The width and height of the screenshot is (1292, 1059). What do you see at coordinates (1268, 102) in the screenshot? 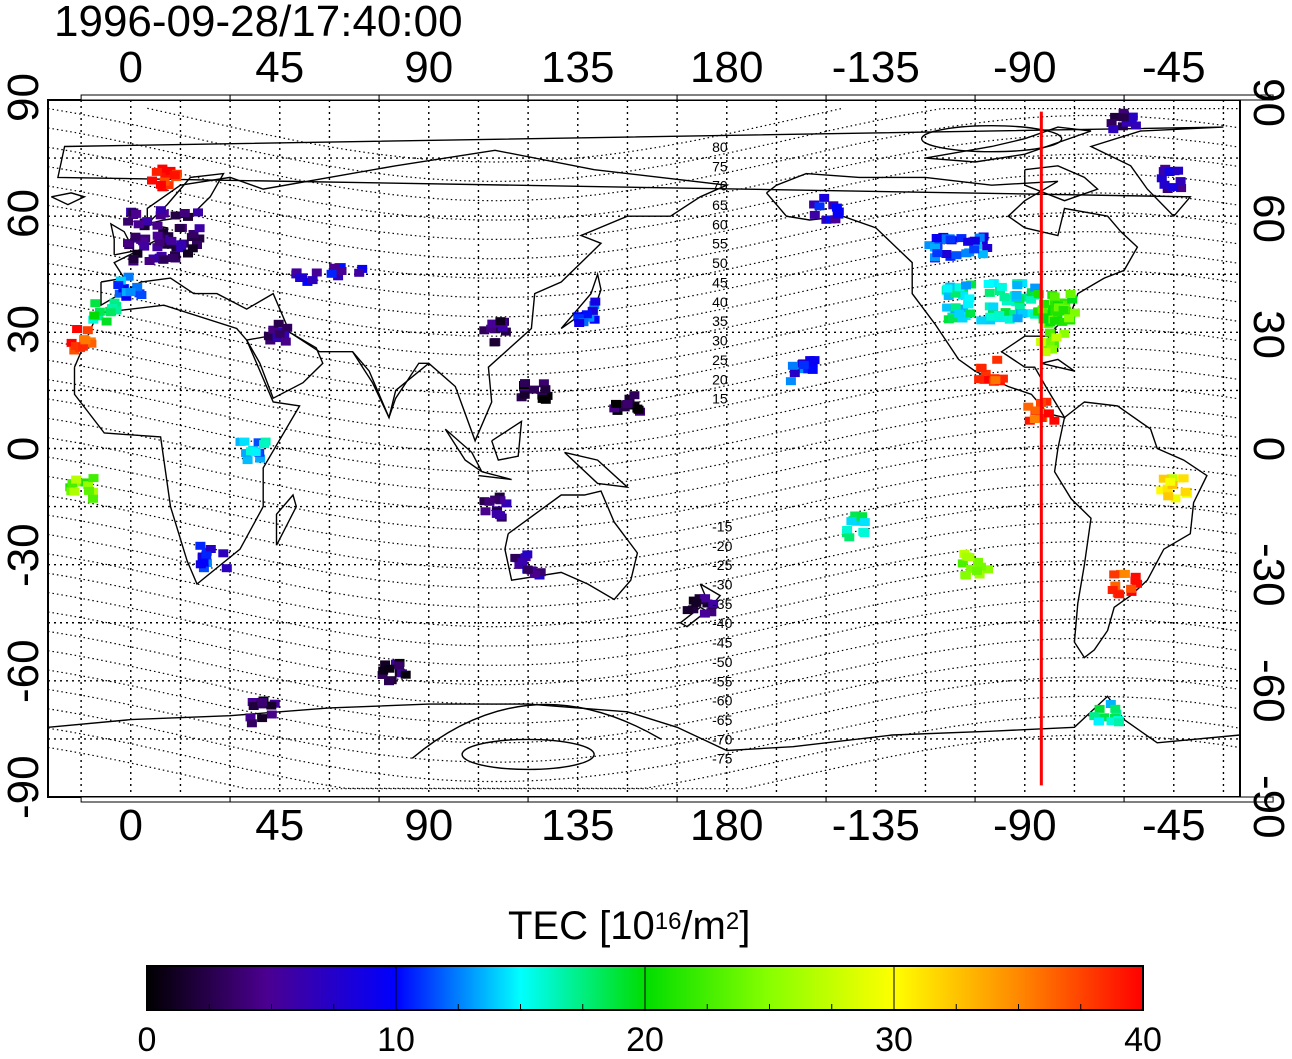
I see `y-tick-label-right: 90` at bounding box center [1268, 102].